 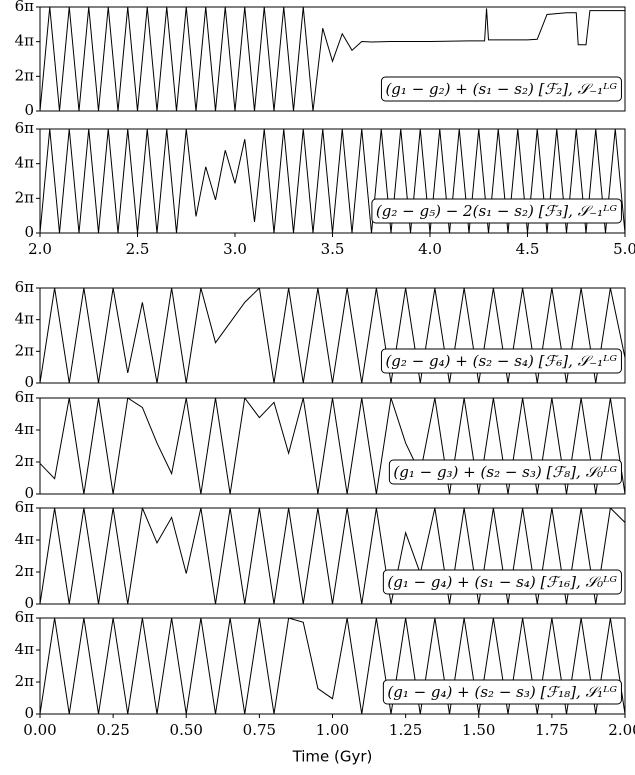 I want to click on x-tick-label: 4.0, so click(x=430, y=249).